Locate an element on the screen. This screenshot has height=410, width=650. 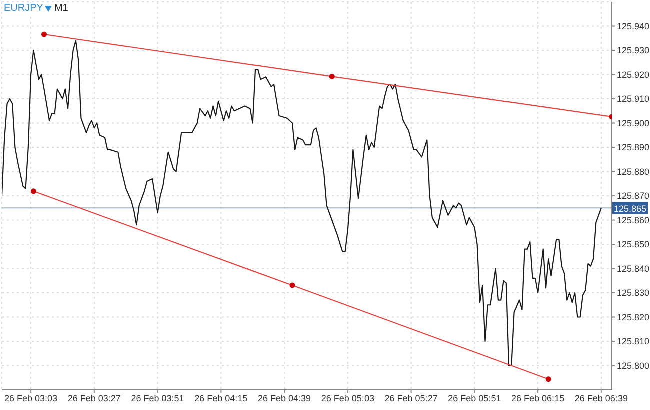
y-tick-label: 125.830 is located at coordinates (633, 293).